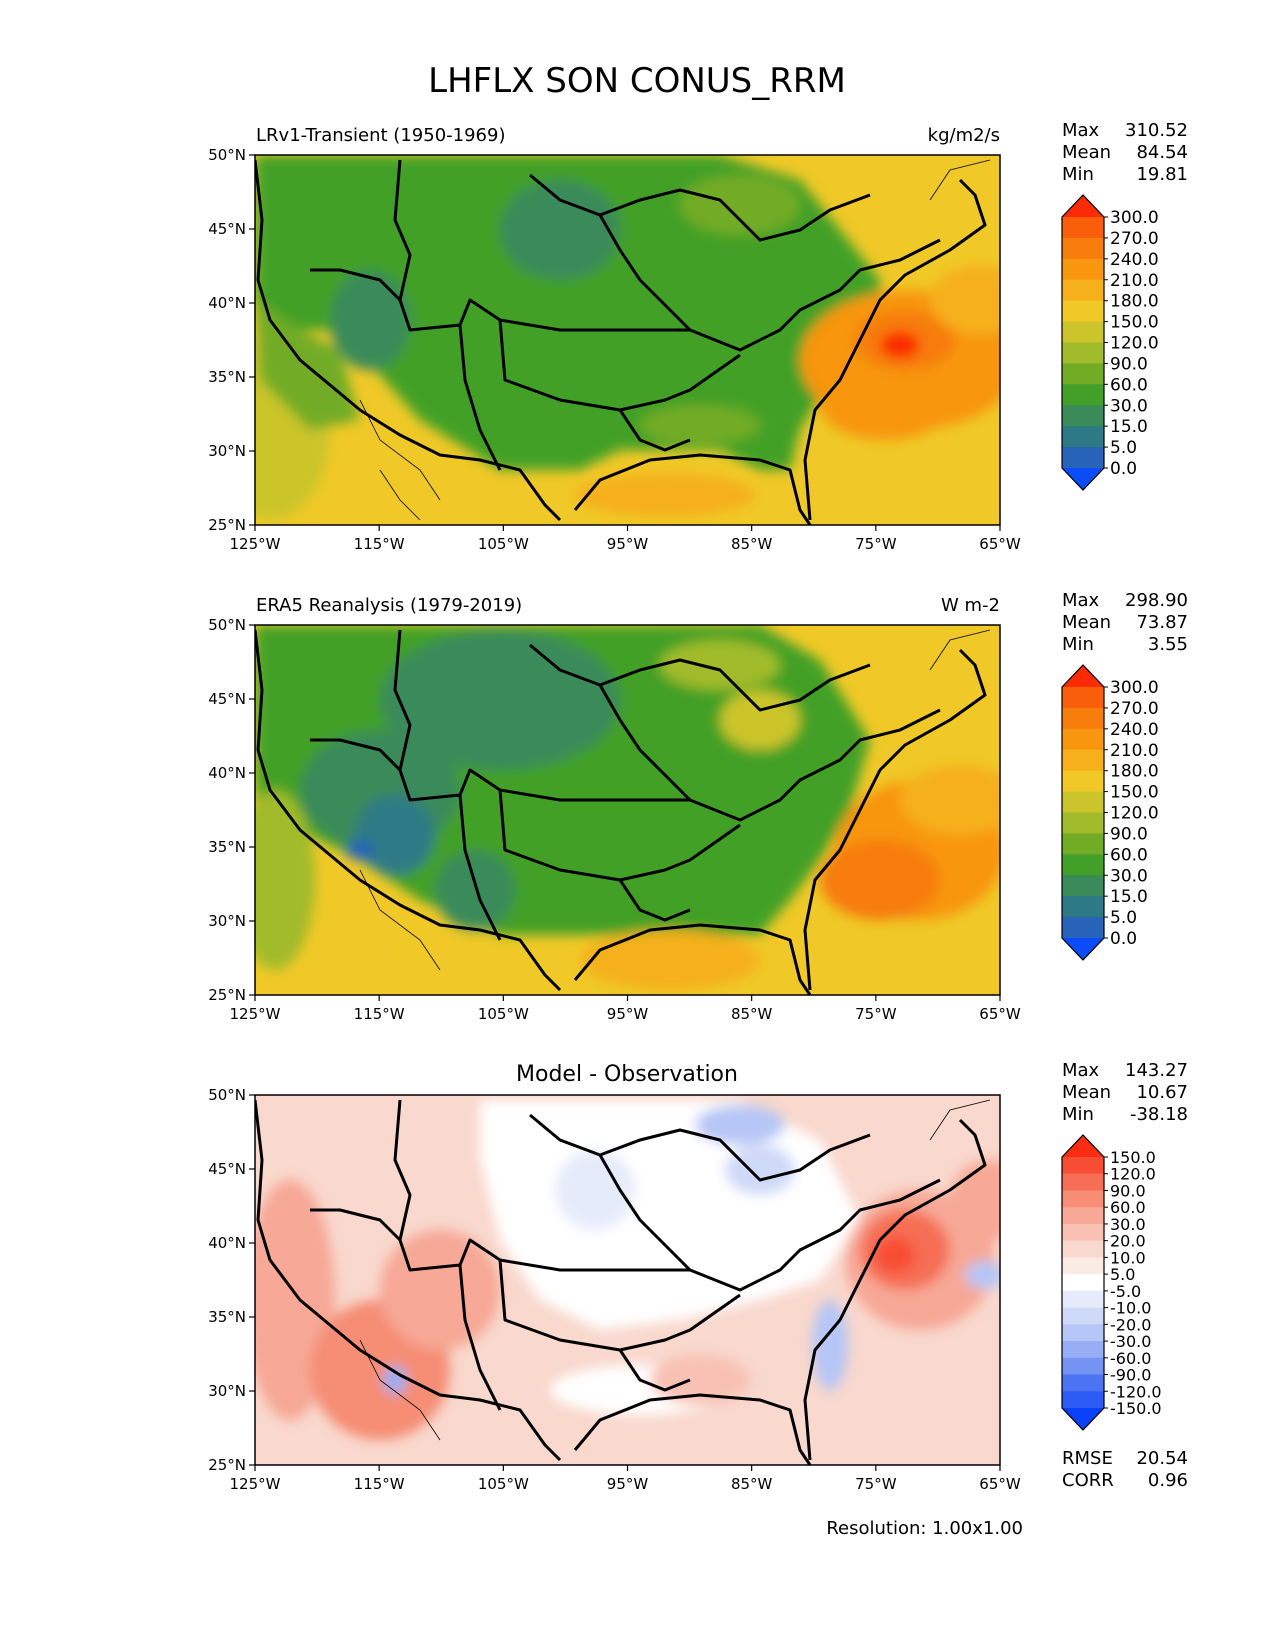 This screenshot has width=1275, height=1650. I want to click on stat-value: 10.67, so click(1162, 1092).